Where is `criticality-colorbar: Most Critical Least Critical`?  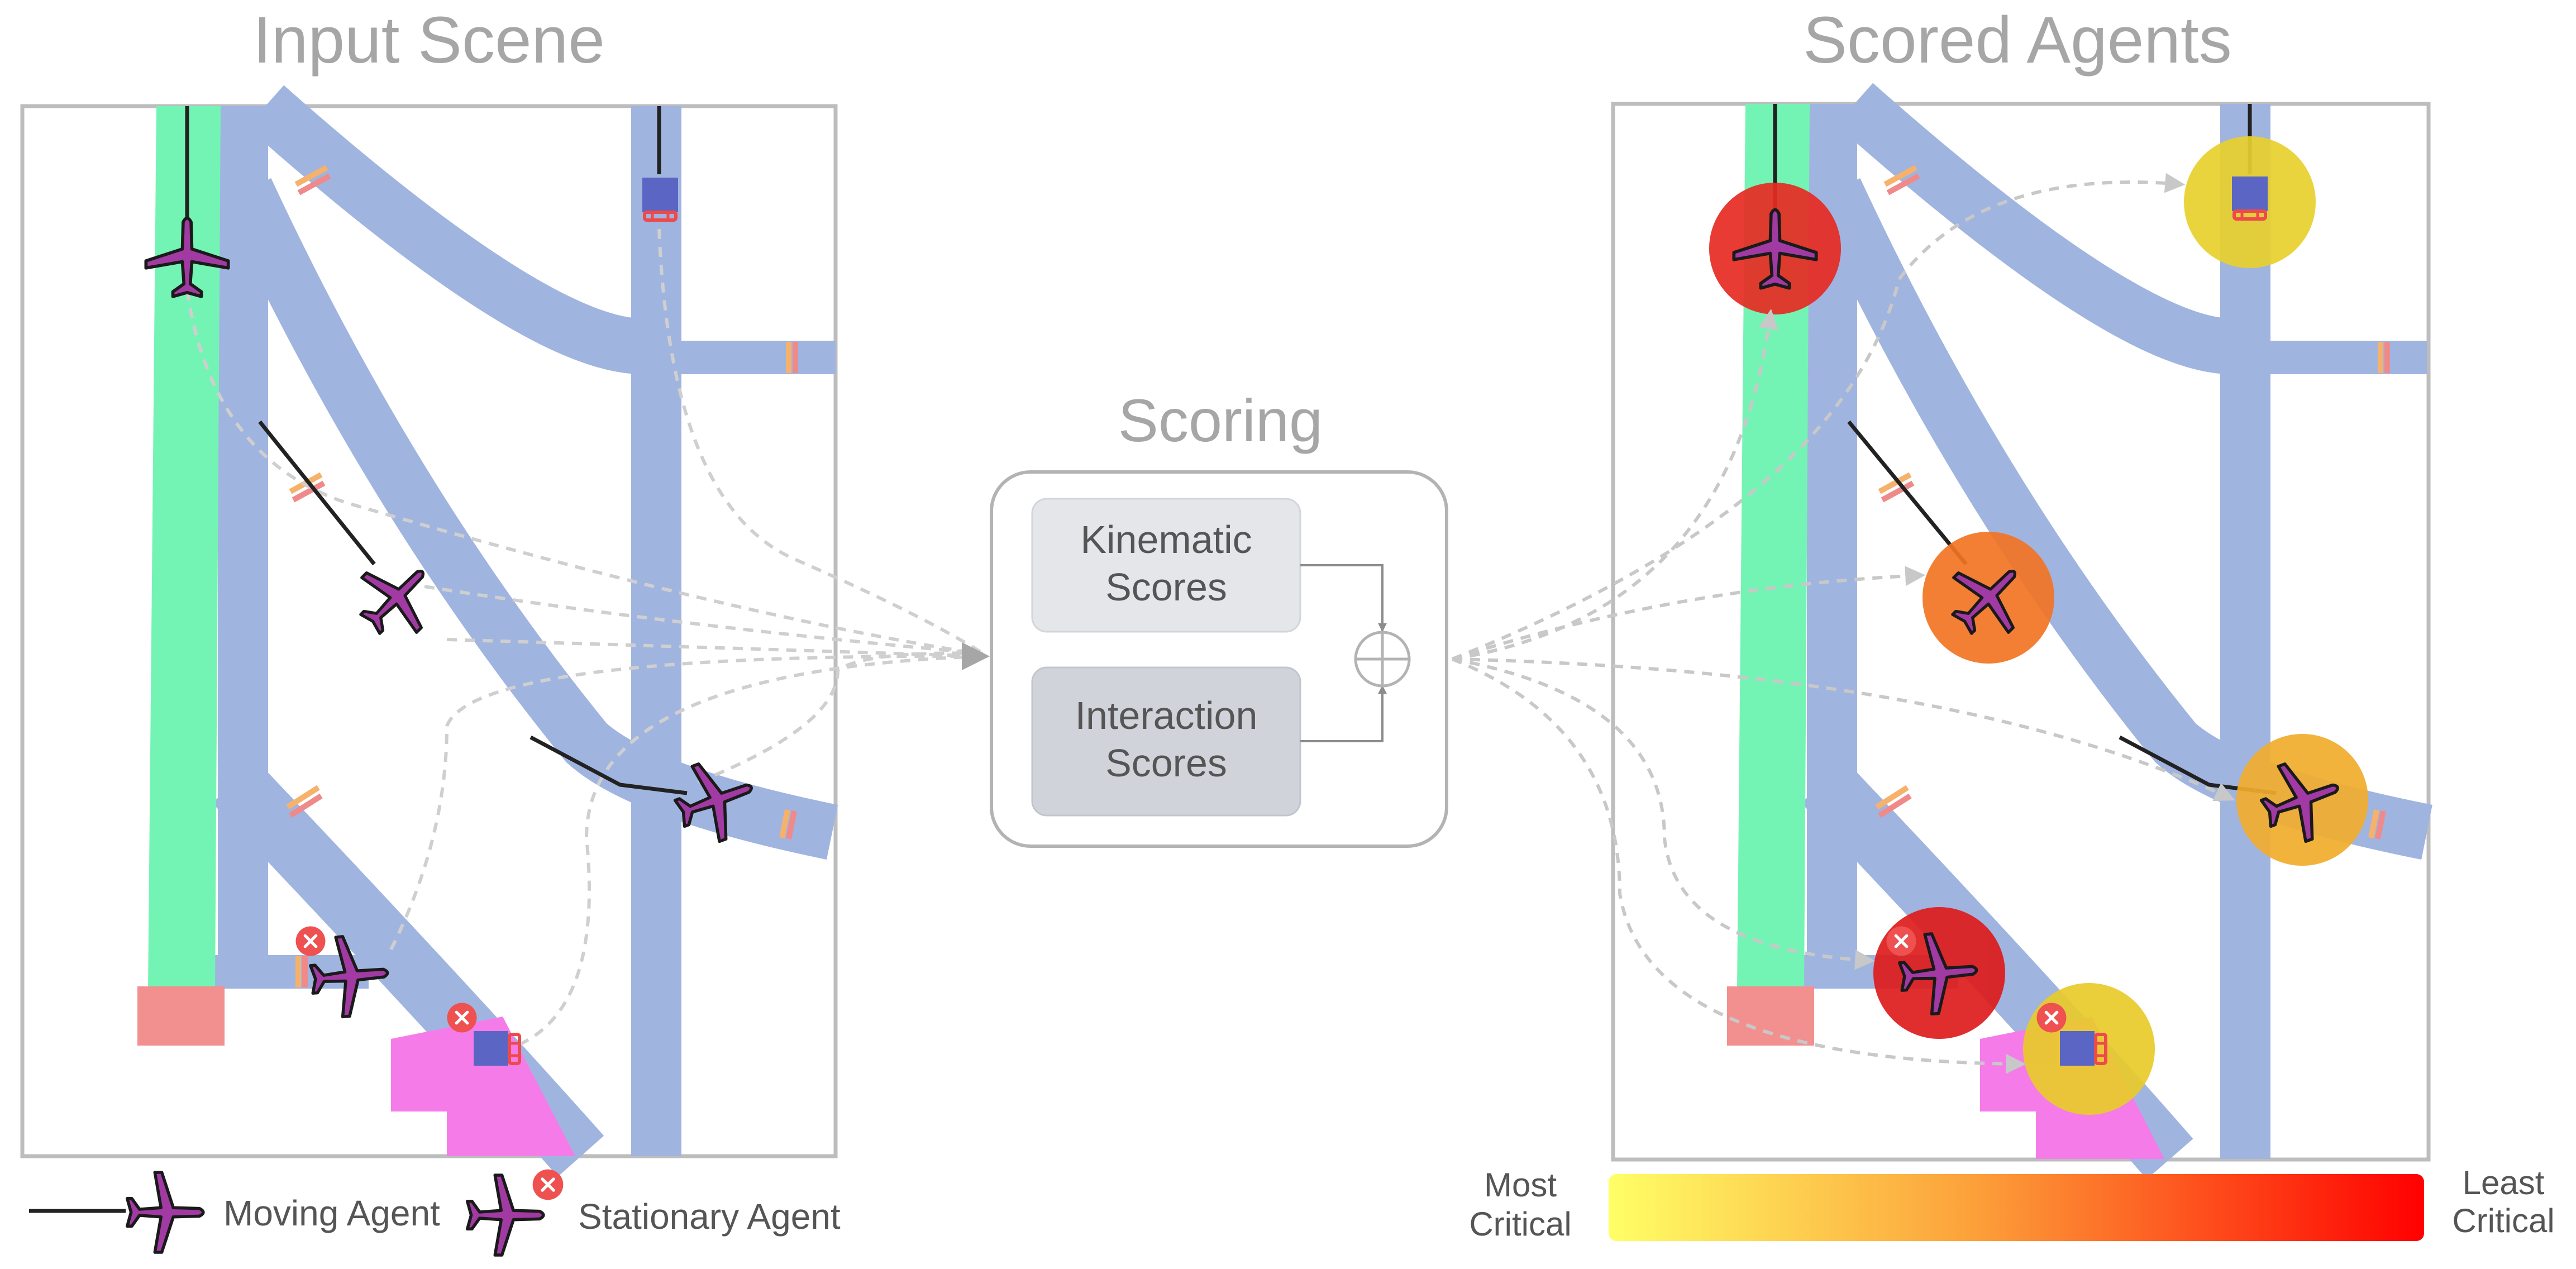 criticality-colorbar: Most Critical Least Critical is located at coordinates (2012, 1204).